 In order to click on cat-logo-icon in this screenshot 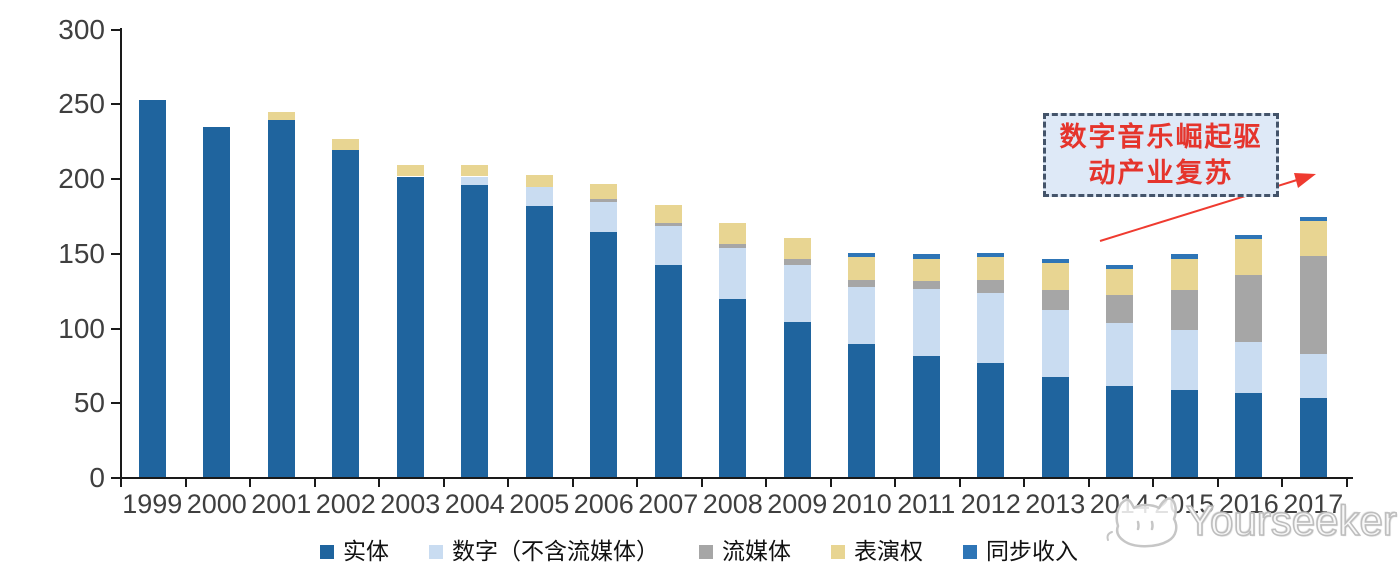, I will do `click(1142, 522)`.